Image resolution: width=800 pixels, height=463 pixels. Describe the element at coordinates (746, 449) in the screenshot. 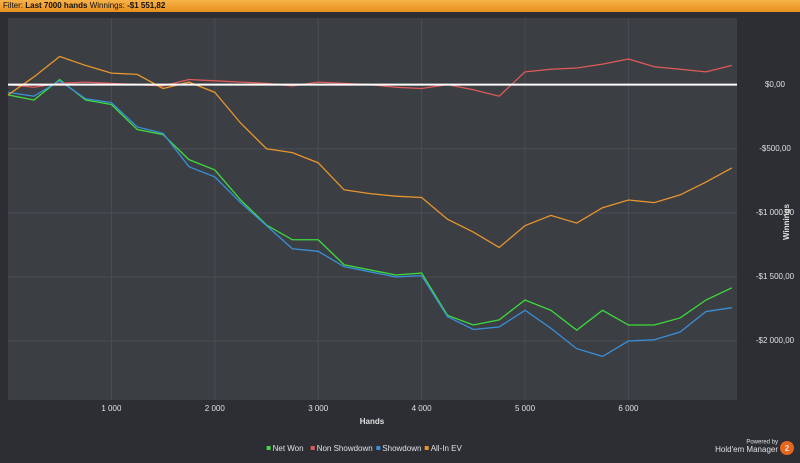

I see `brand: Hold'em Manager` at that location.